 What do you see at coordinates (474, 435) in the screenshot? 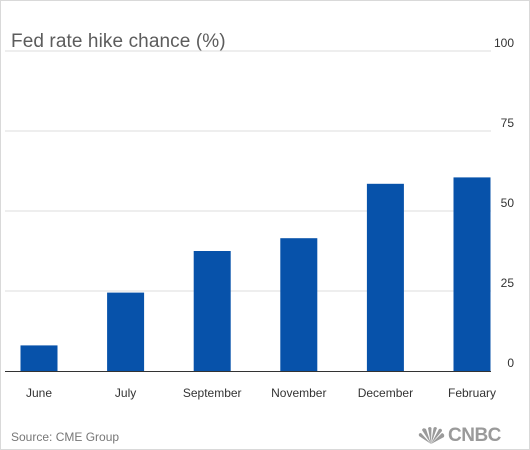
I see `cnbc-logo-text: CNBC` at bounding box center [474, 435].